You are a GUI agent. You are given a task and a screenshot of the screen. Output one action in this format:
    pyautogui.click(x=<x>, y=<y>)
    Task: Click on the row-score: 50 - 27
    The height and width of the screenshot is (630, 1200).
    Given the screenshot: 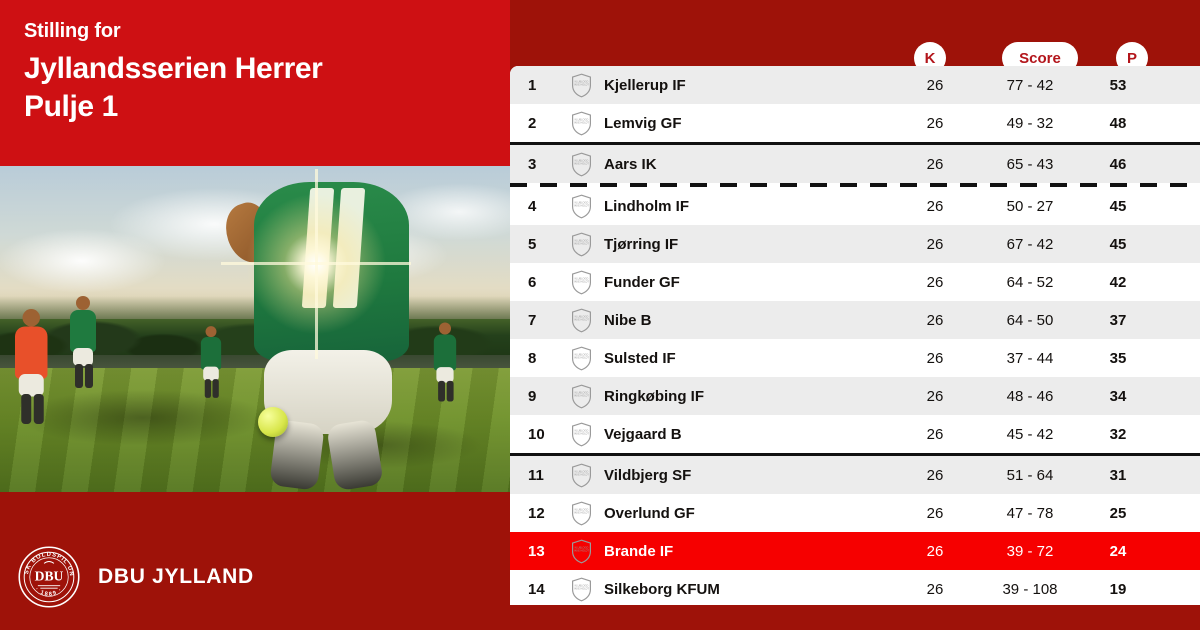 What is the action you would take?
    pyautogui.click(x=1030, y=206)
    